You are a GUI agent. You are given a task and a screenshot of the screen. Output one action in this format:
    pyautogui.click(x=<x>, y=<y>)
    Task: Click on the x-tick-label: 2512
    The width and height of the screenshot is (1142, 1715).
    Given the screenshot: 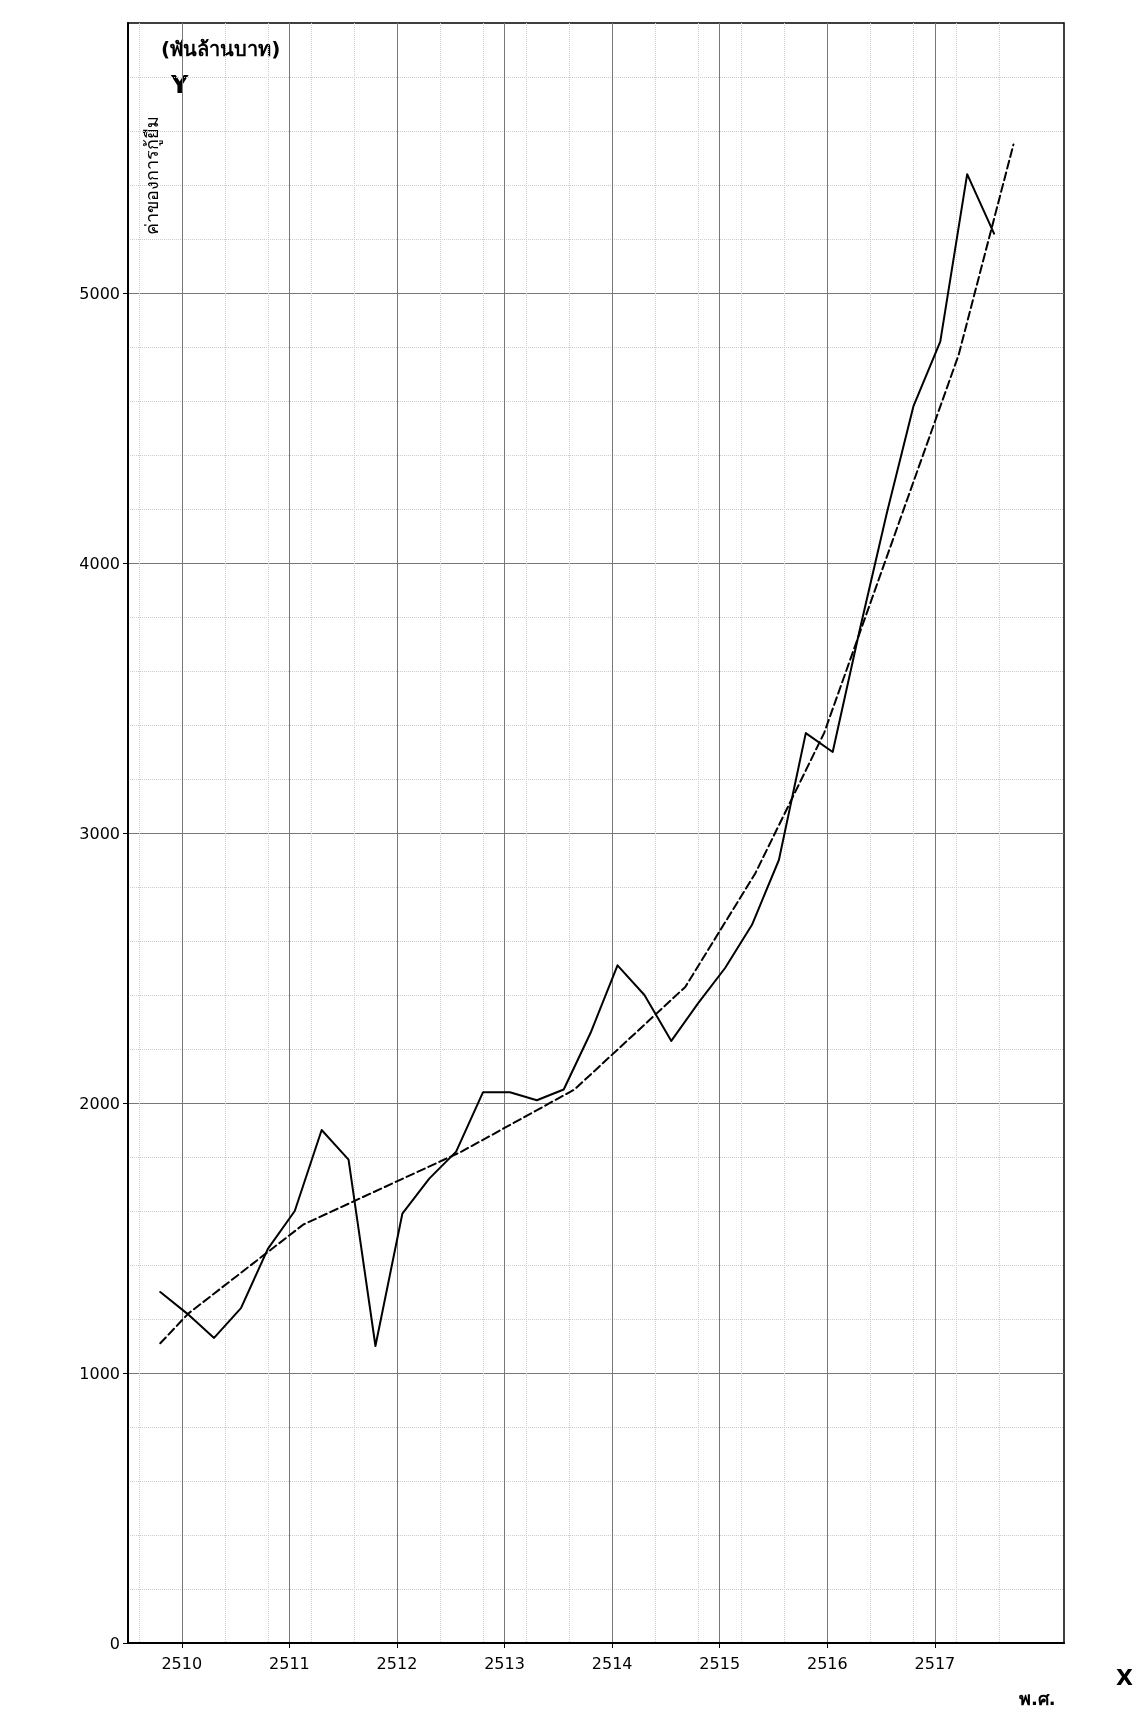 What is the action you would take?
    pyautogui.click(x=397, y=1663)
    